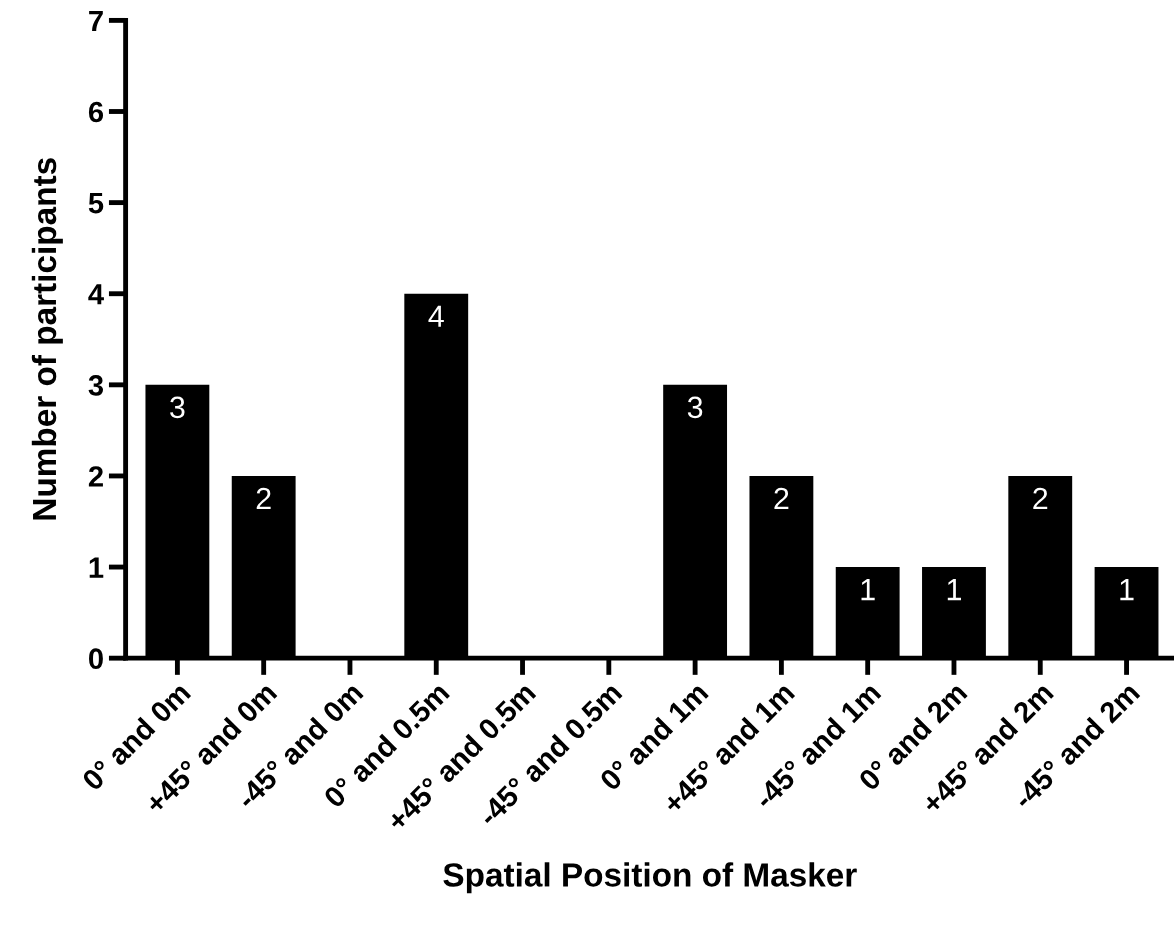 The width and height of the screenshot is (1174, 927). Describe the element at coordinates (96, 659) in the screenshot. I see `y-tick-label: 0` at that location.